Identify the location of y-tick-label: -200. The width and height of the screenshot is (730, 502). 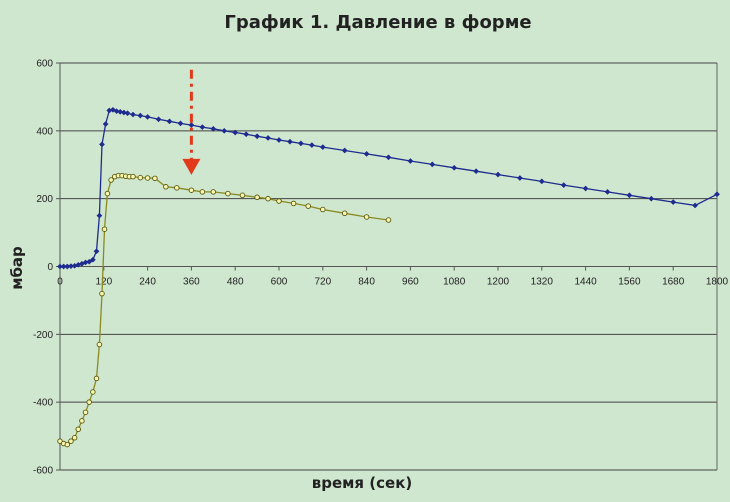
(43, 335).